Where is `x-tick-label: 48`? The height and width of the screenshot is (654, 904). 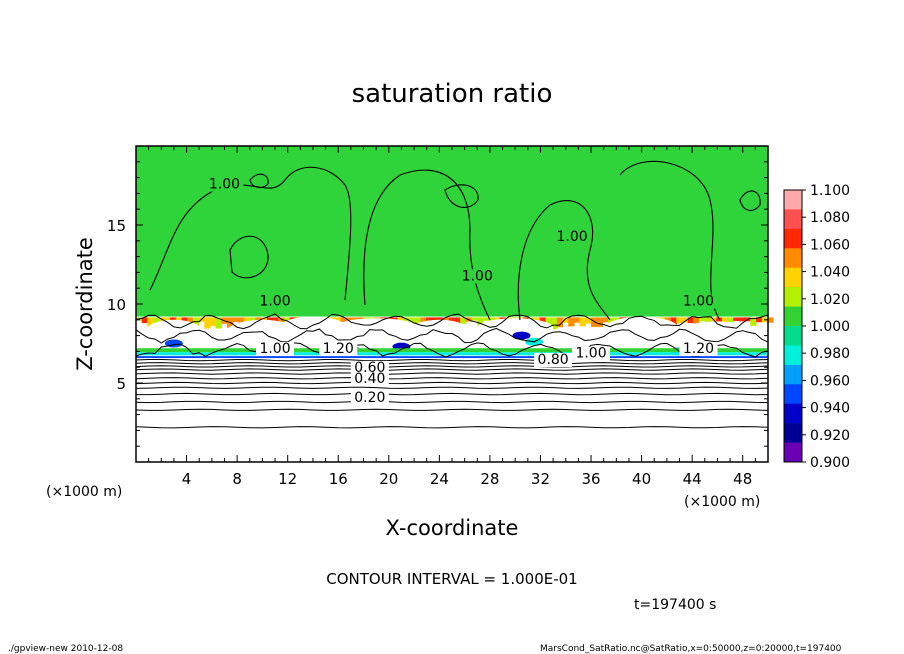
x-tick-label: 48 is located at coordinates (742, 479).